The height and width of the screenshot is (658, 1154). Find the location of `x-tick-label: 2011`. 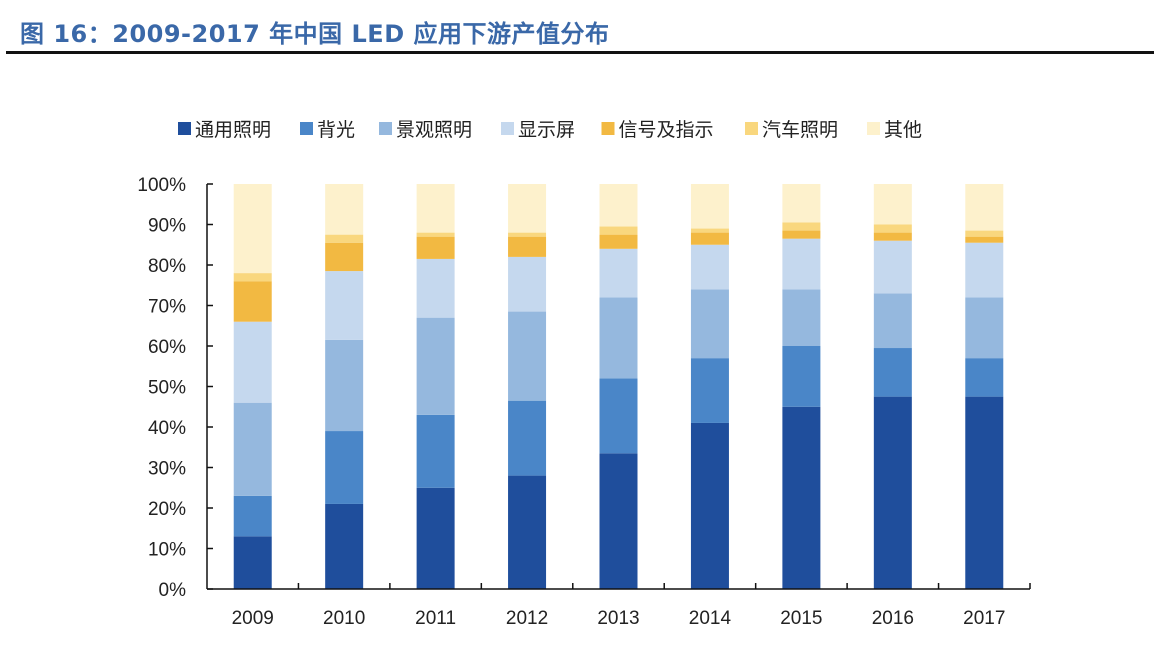

x-tick-label: 2011 is located at coordinates (435, 618).